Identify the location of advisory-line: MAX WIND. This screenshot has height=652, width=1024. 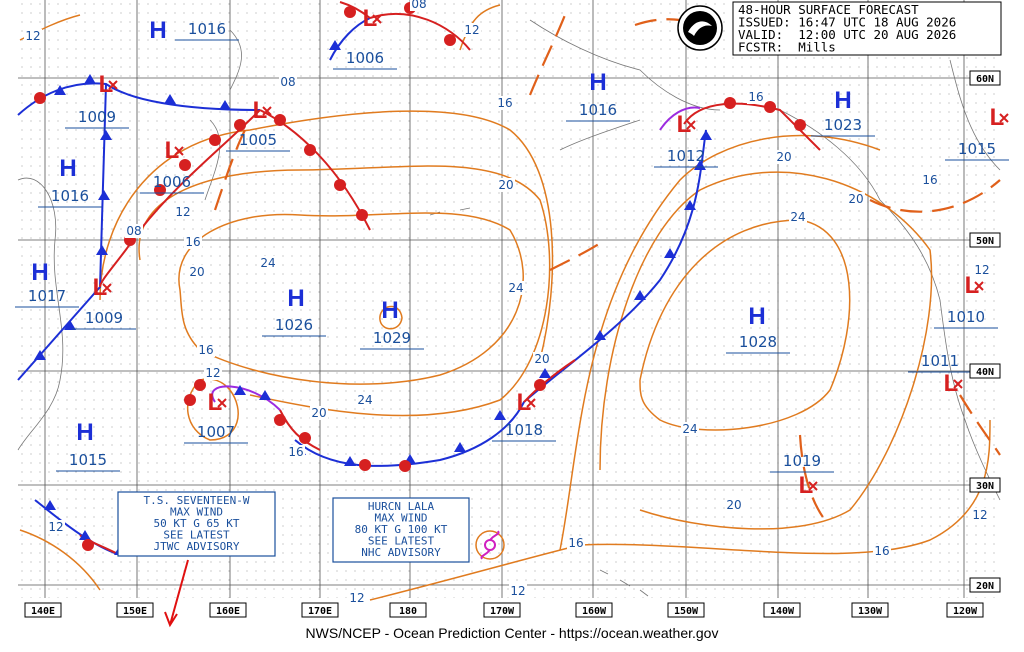
(196, 512).